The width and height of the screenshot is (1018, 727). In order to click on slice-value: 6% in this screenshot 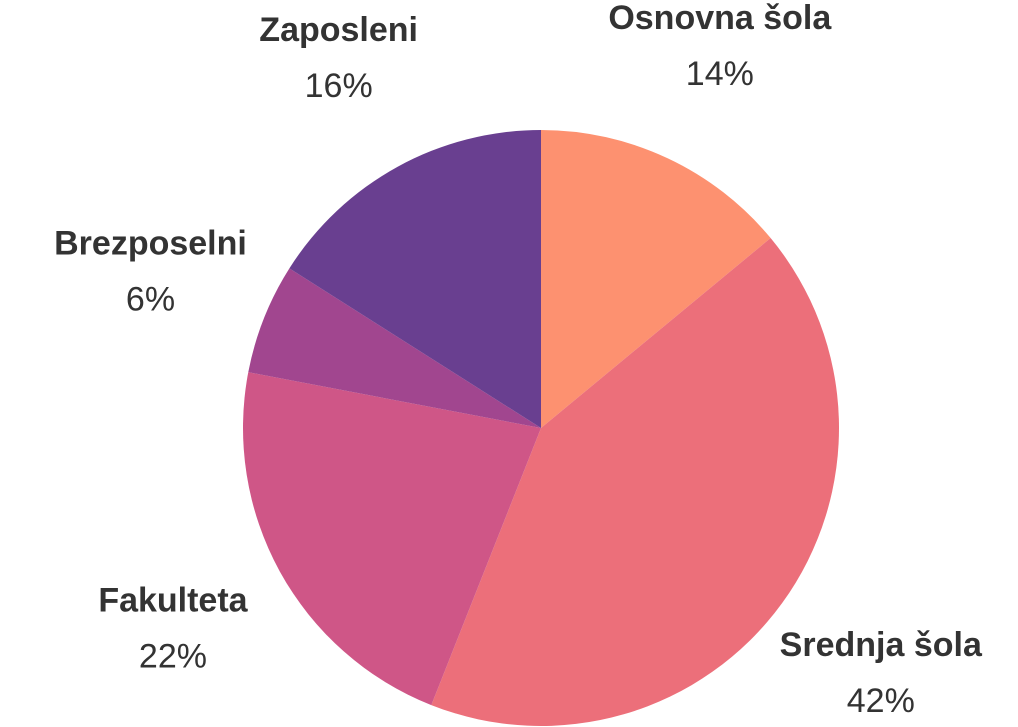, I will do `click(150, 299)`.